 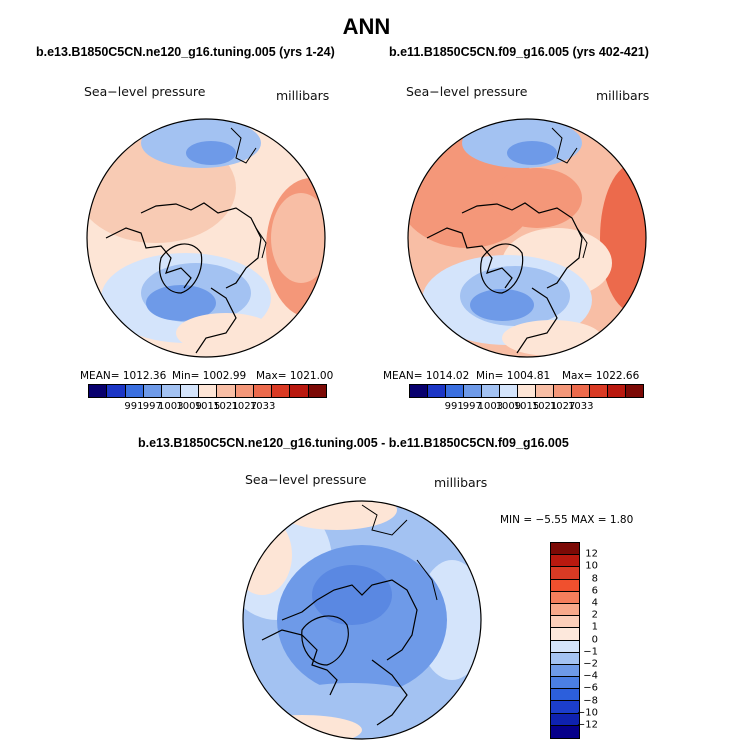 What do you see at coordinates (587, 639) in the screenshot?
I see `diff-colorbar-labels: 12 10 8 6 4 2 1 0 −1 −2 −4 −6 −8 −10 −12` at bounding box center [587, 639].